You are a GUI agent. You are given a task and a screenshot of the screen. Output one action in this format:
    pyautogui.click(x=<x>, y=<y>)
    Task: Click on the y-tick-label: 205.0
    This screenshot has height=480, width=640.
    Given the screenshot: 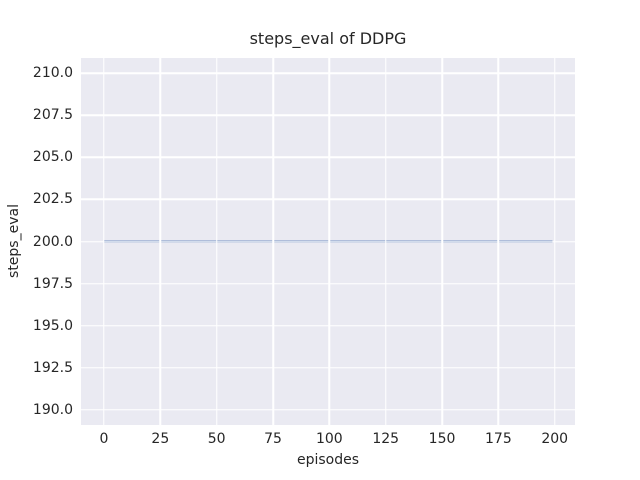 What is the action you would take?
    pyautogui.click(x=52, y=157)
    